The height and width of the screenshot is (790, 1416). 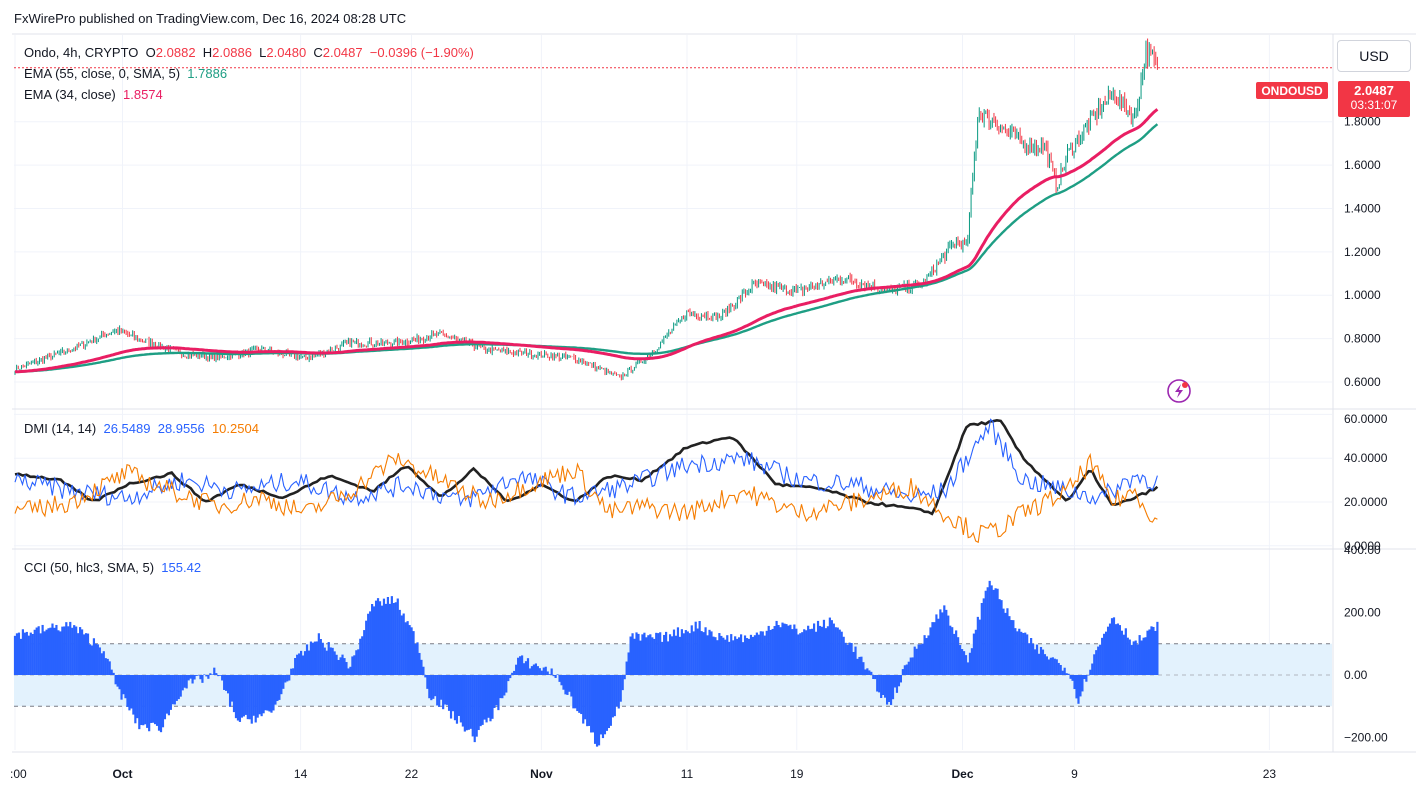 I want to click on x-tick-5: 11, so click(x=687, y=774).